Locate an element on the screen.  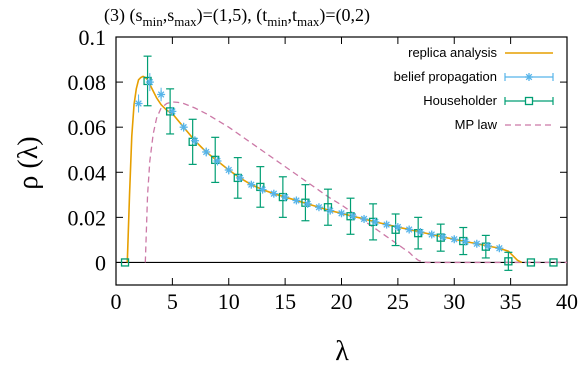
legend-marker-householder is located at coordinates (529, 101).